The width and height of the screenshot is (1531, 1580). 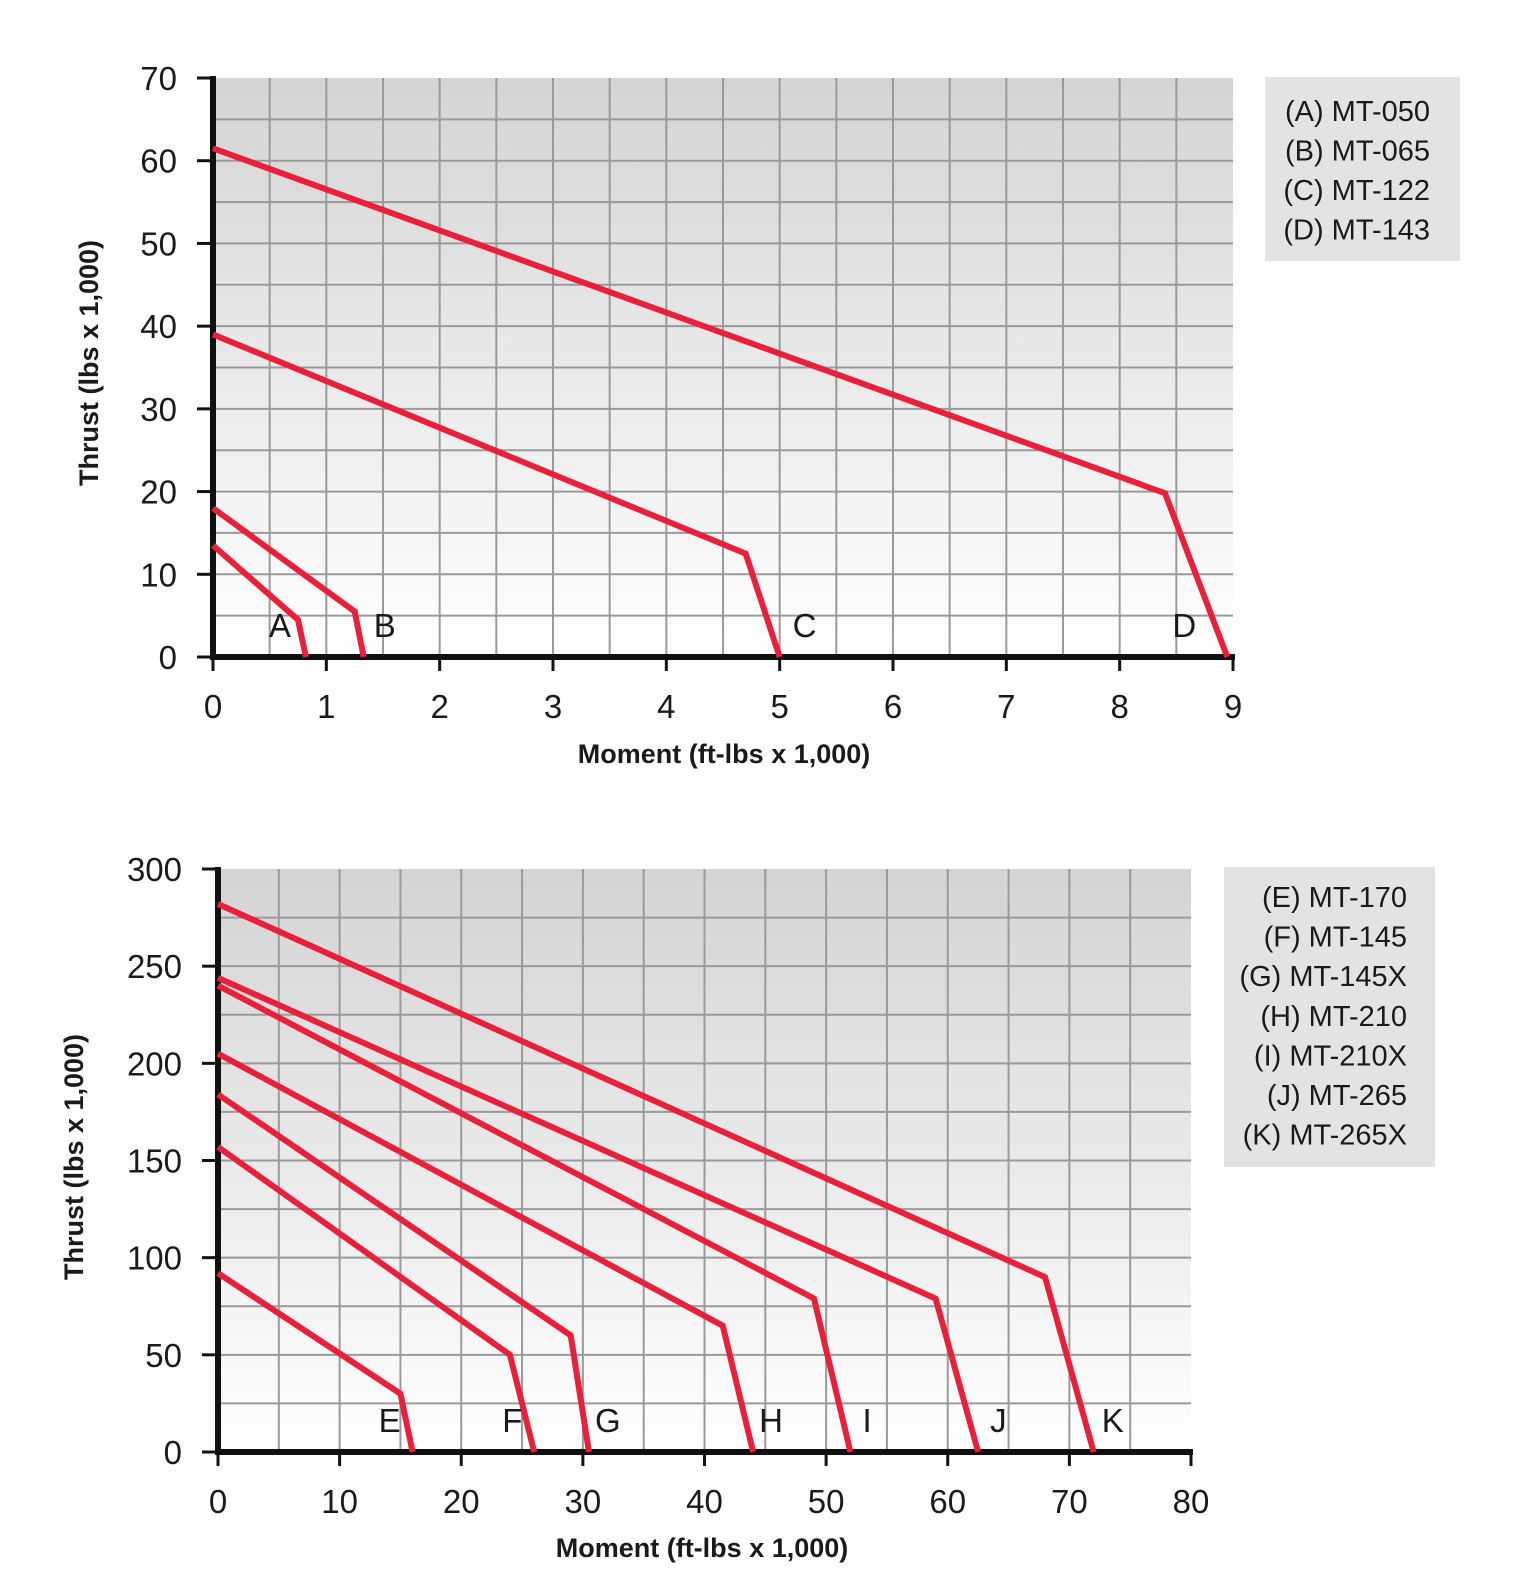 What do you see at coordinates (154, 1063) in the screenshot?
I see `y-tick-label: 200` at bounding box center [154, 1063].